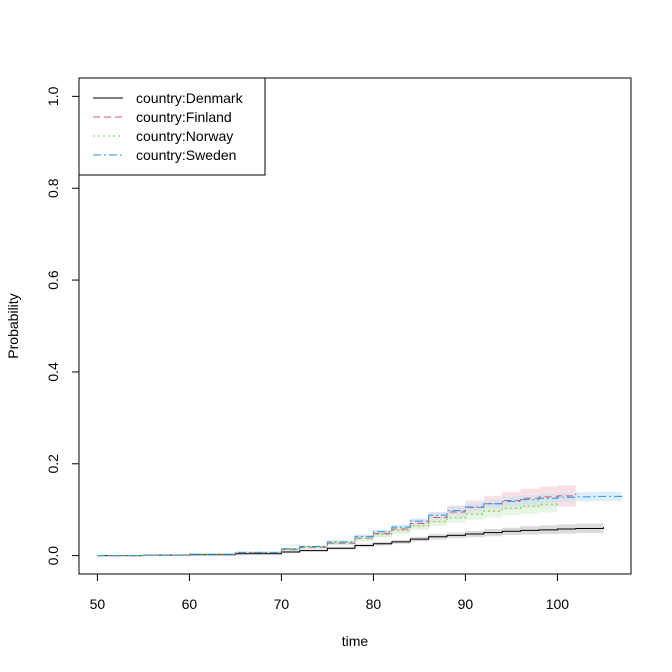 This screenshot has height=672, width=672. What do you see at coordinates (330, 592) in the screenshot?
I see `x-axis: 50 60 70 80 90 100` at bounding box center [330, 592].